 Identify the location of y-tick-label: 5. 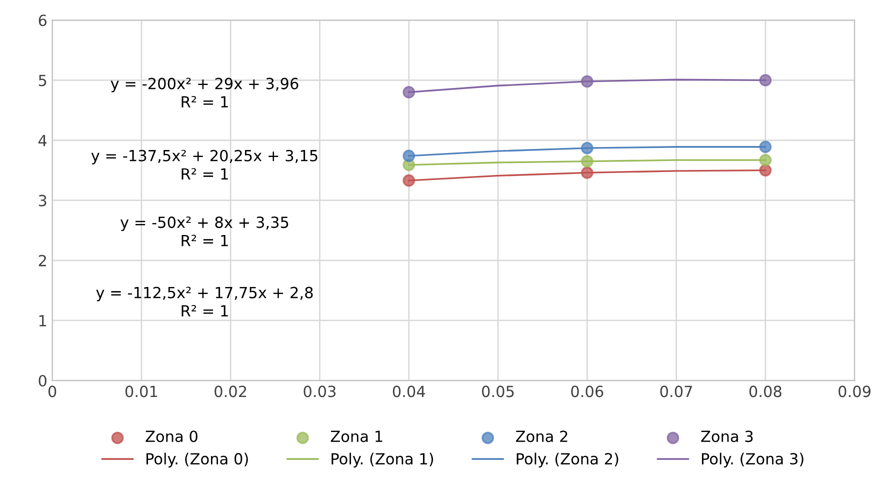
(42, 80).